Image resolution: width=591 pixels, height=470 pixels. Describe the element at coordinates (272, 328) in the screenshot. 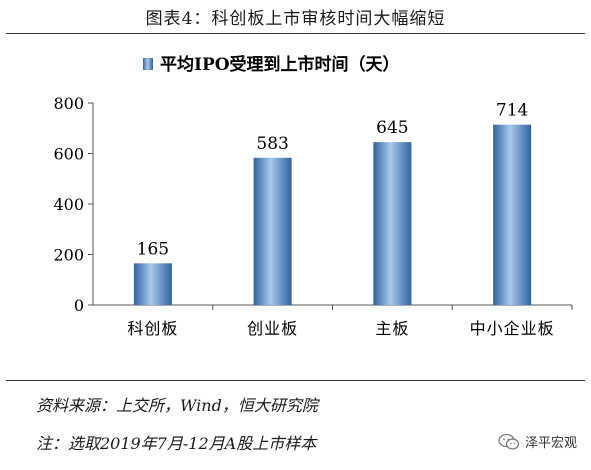

I see `x-tick-label: 创业板` at that location.